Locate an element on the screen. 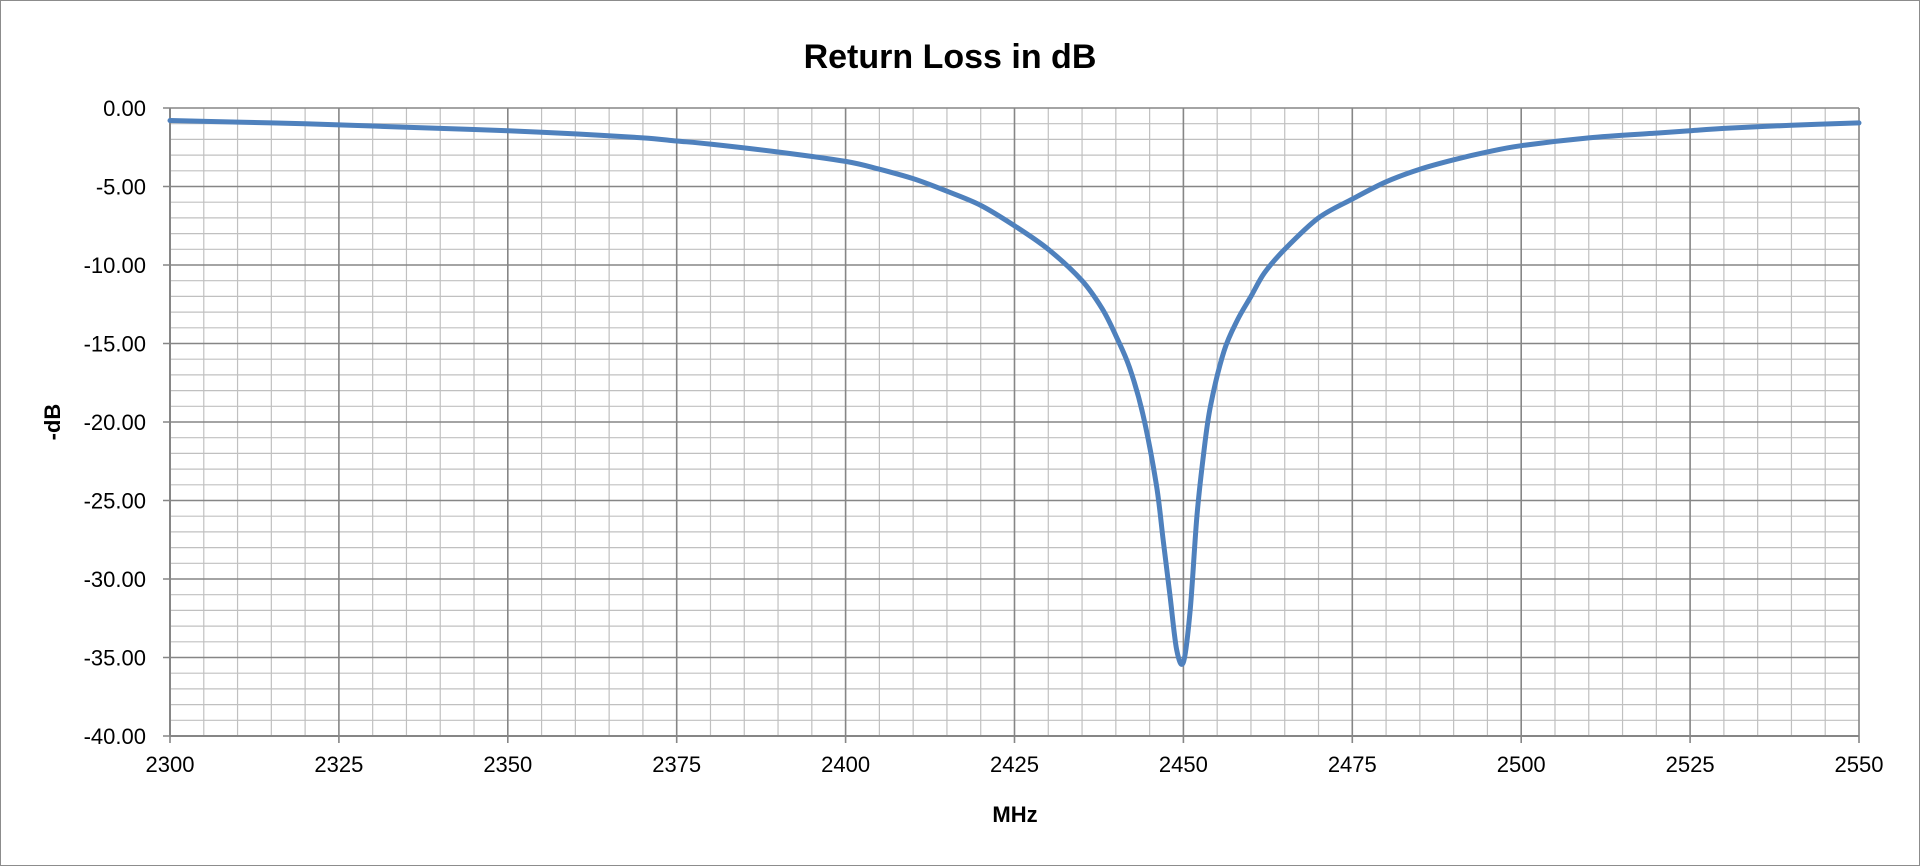  x-tick-label: 2425 is located at coordinates (1014, 764).